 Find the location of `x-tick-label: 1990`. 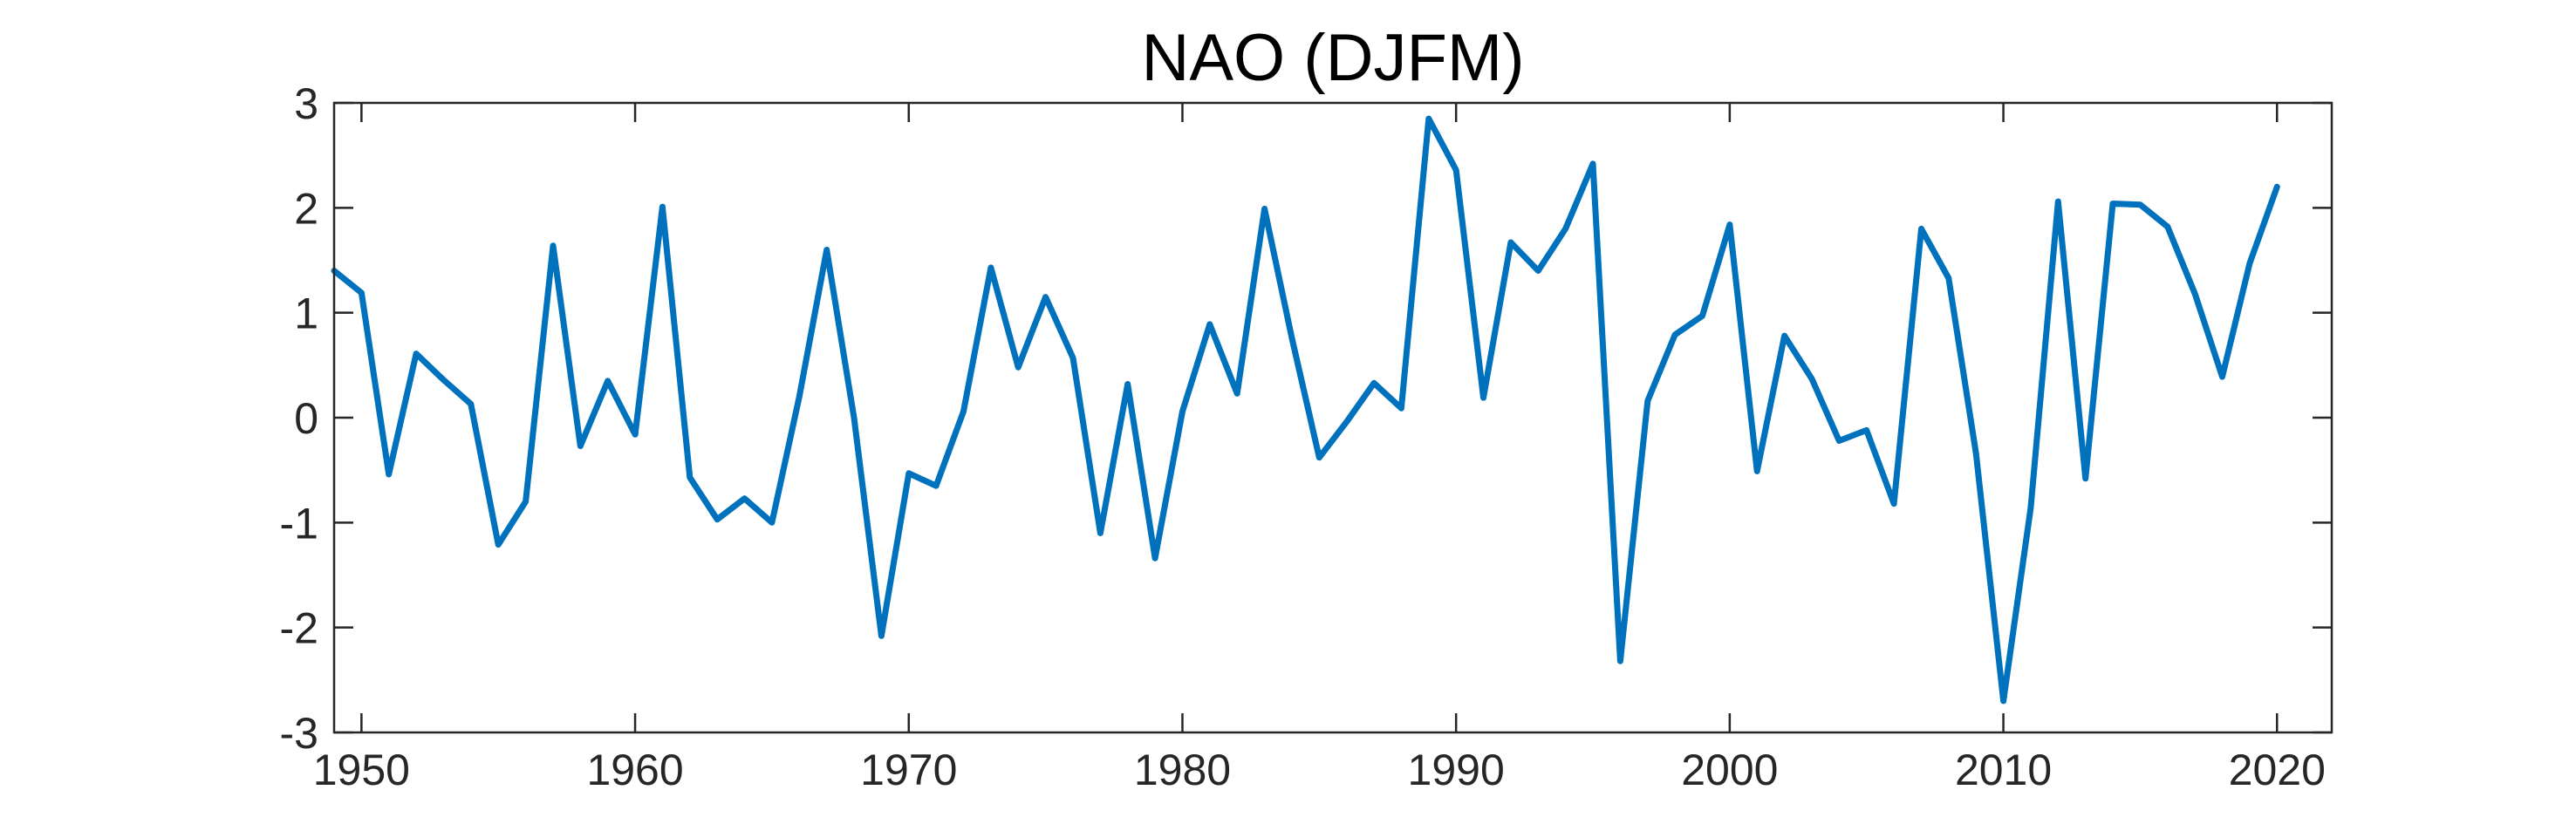

x-tick-label: 1990 is located at coordinates (1456, 770).